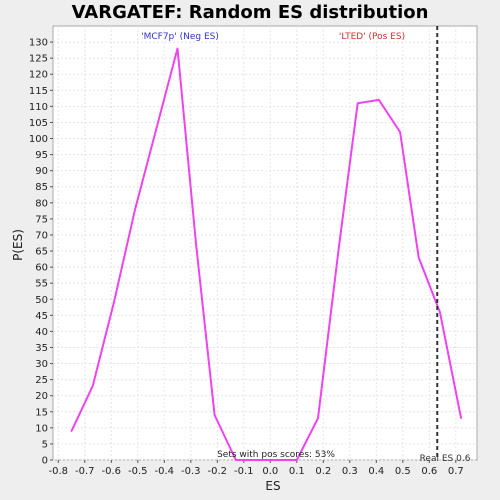 This screenshot has height=500, width=500. I want to click on y-axis-title: P(ES), so click(18, 245).